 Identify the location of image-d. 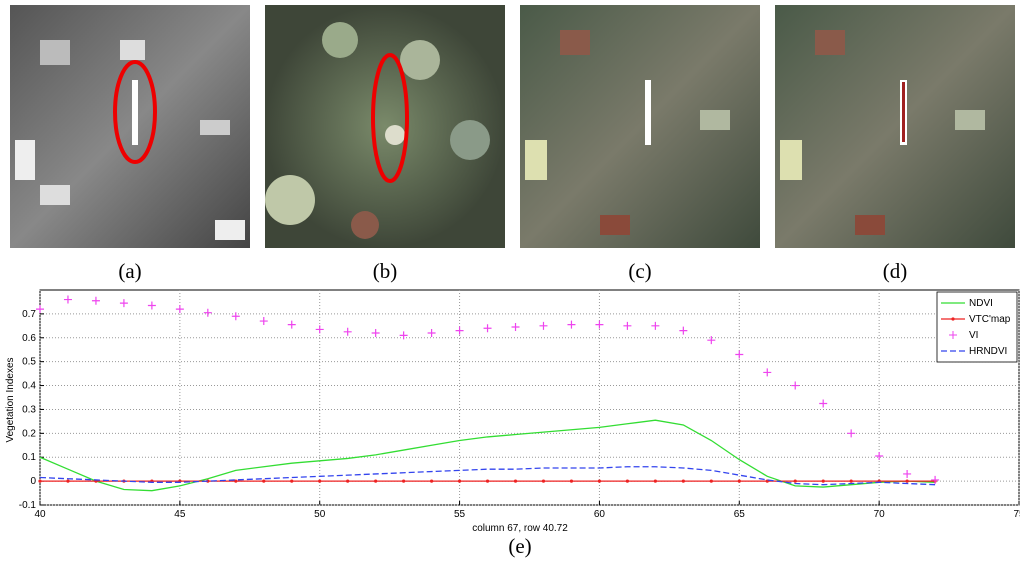
(895, 126).